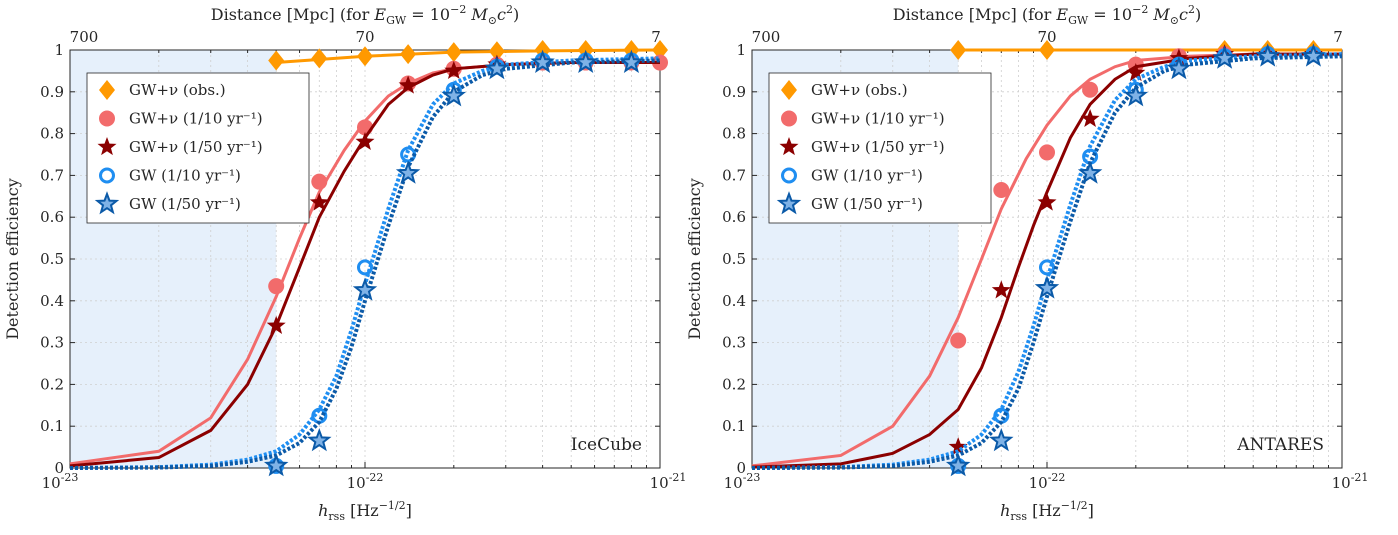  What do you see at coordinates (1046, 37) in the screenshot?
I see `top-tick-label: 70` at bounding box center [1046, 37].